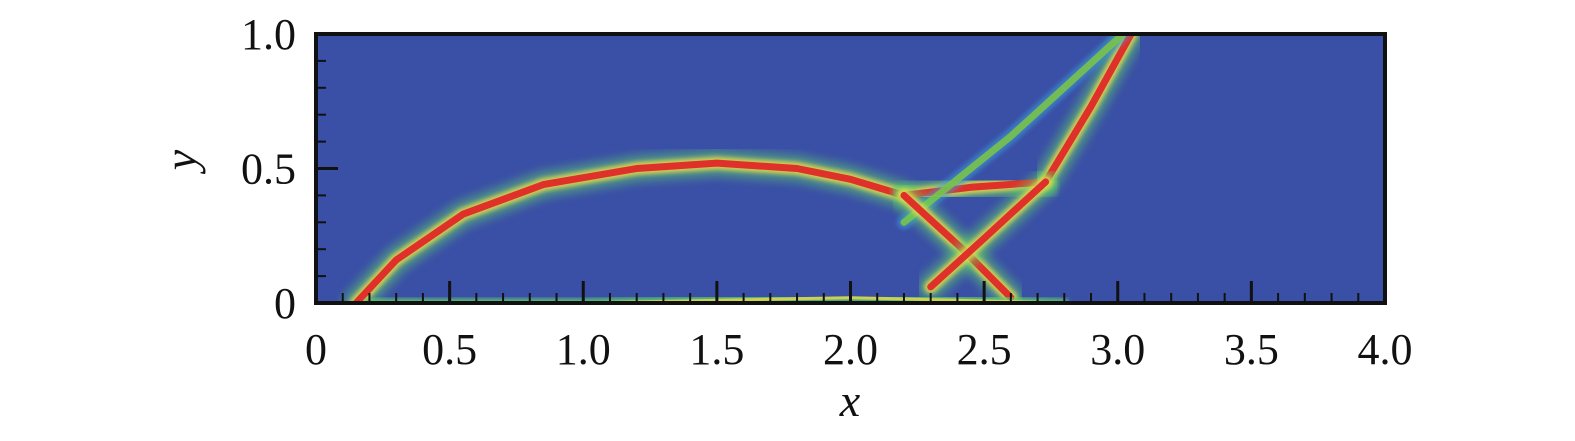  What do you see at coordinates (850, 349) in the screenshot?
I see `x-tick-label: 2.0` at bounding box center [850, 349].